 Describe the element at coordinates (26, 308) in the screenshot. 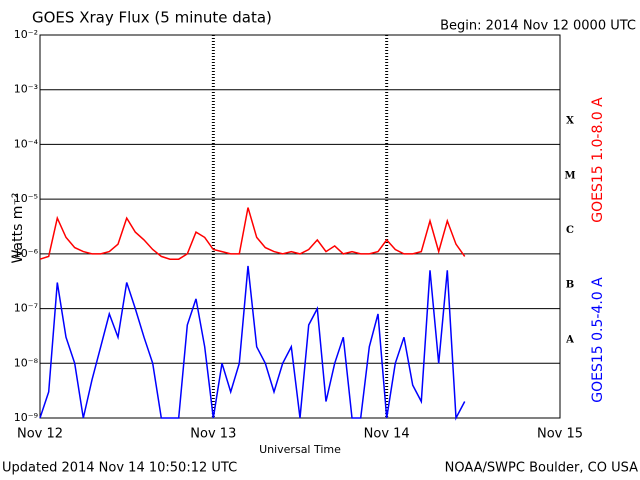

I see `y-tick-label: 10⁻⁷` at that location.